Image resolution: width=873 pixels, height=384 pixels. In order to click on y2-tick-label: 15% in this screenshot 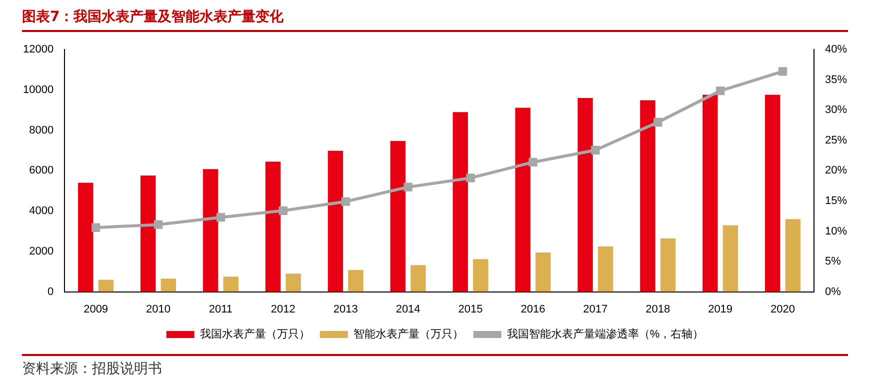, I will do `click(836, 201)`.